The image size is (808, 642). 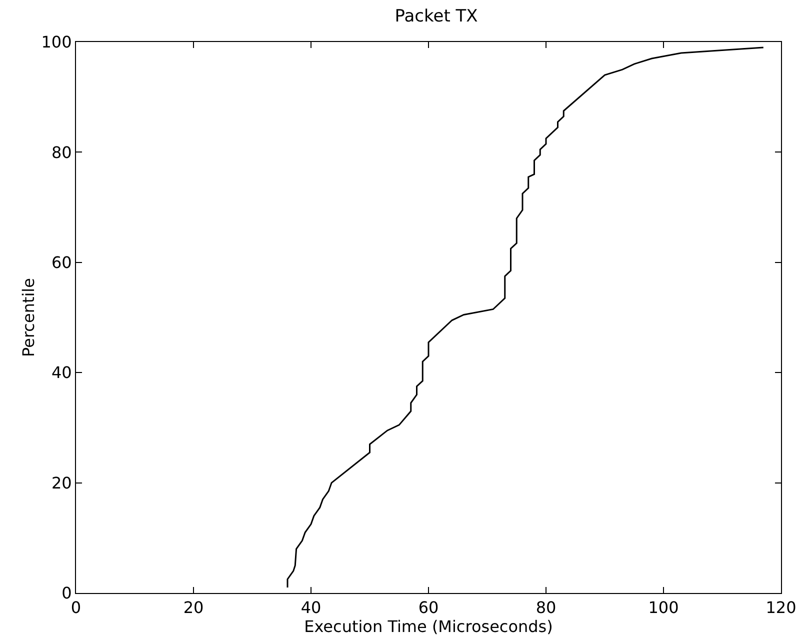 I want to click on x-tick-label: 60, so click(x=428, y=608).